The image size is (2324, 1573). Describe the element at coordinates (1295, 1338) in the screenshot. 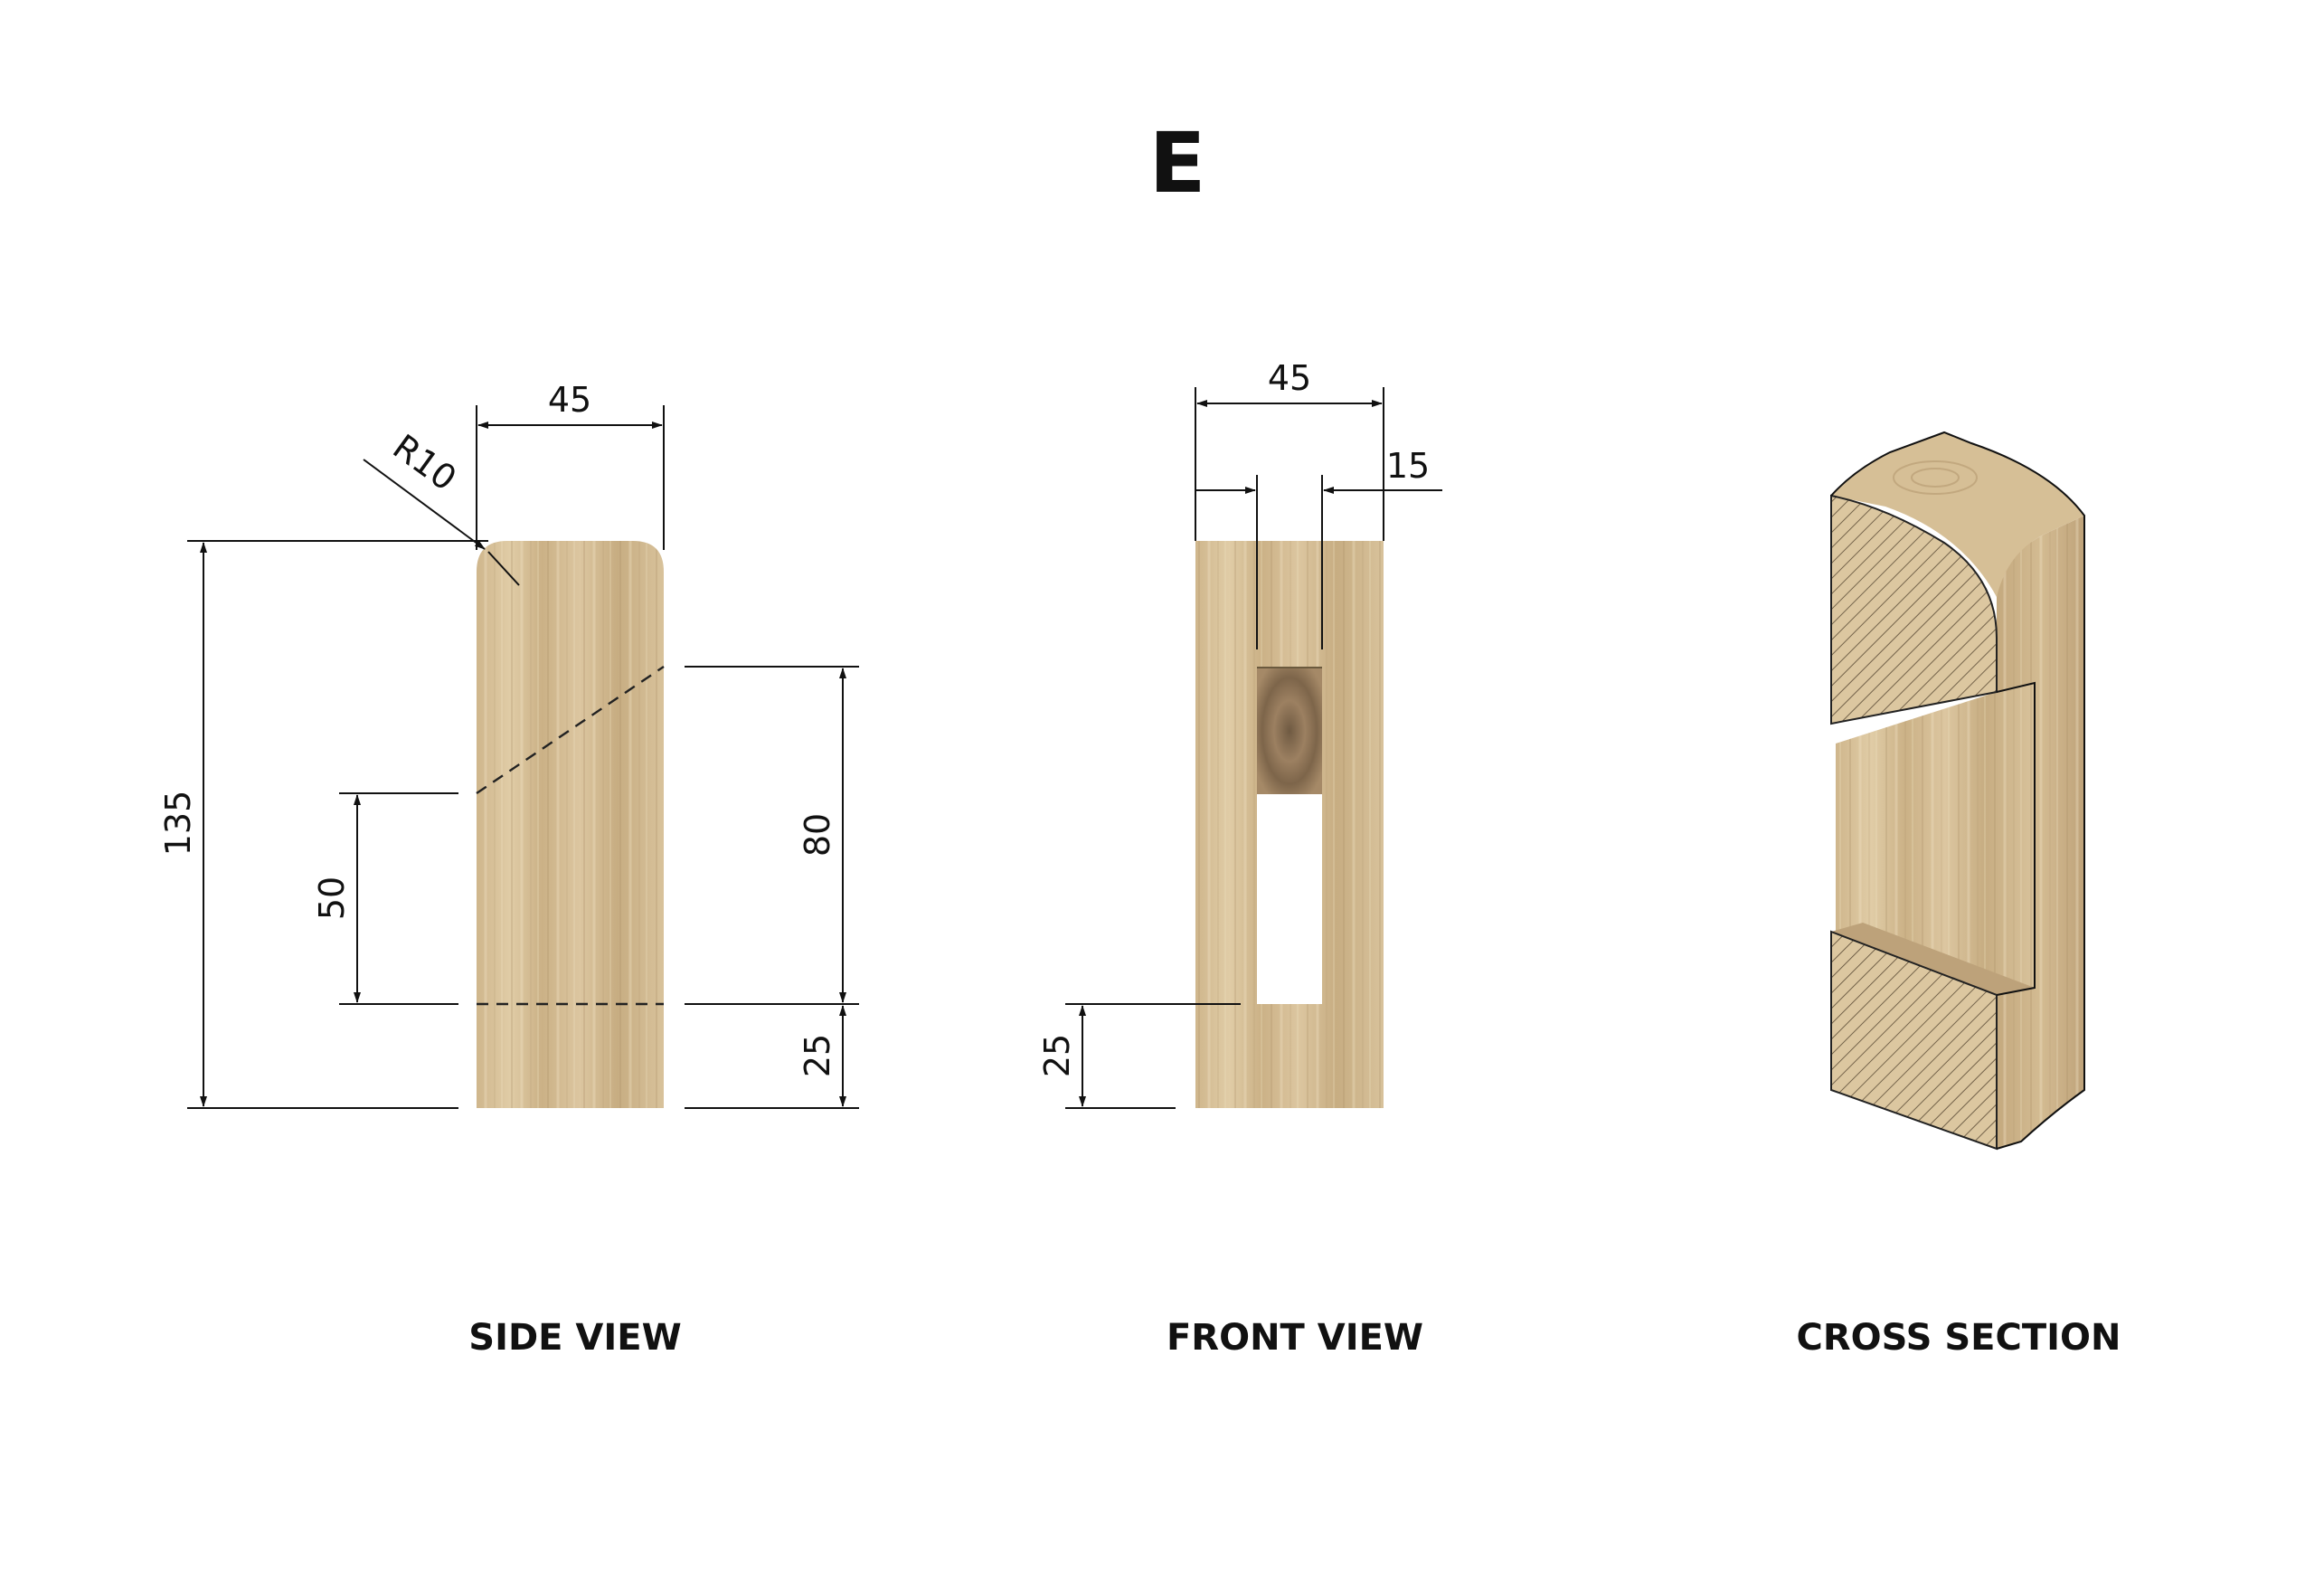

I see `front-view-caption: FRONT VIEW` at that location.